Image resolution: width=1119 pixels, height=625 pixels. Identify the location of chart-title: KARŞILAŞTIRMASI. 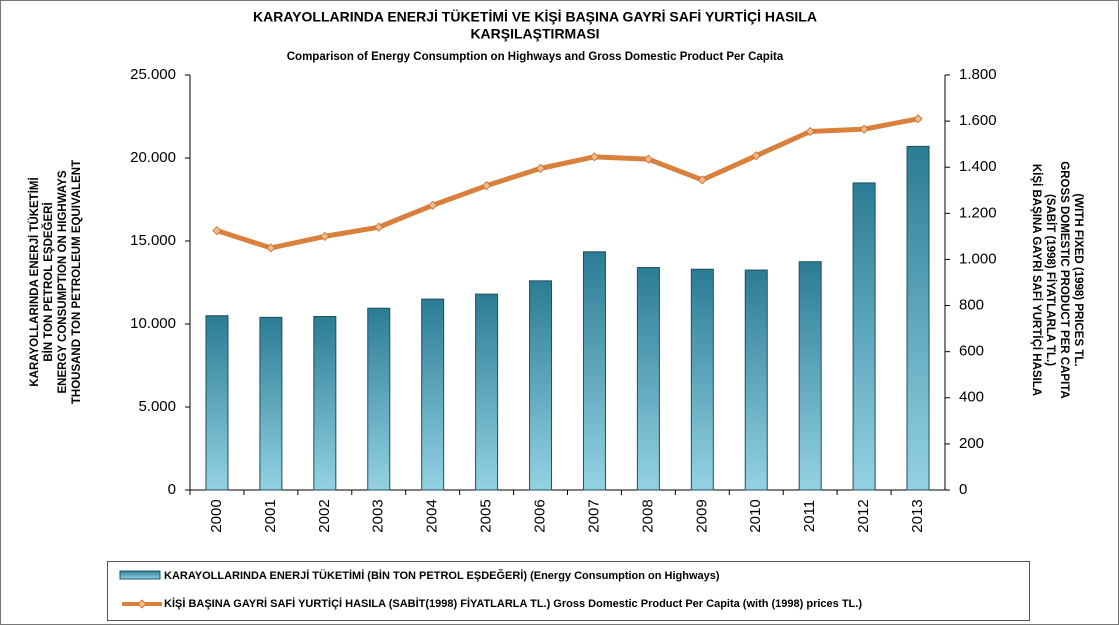
(534, 34).